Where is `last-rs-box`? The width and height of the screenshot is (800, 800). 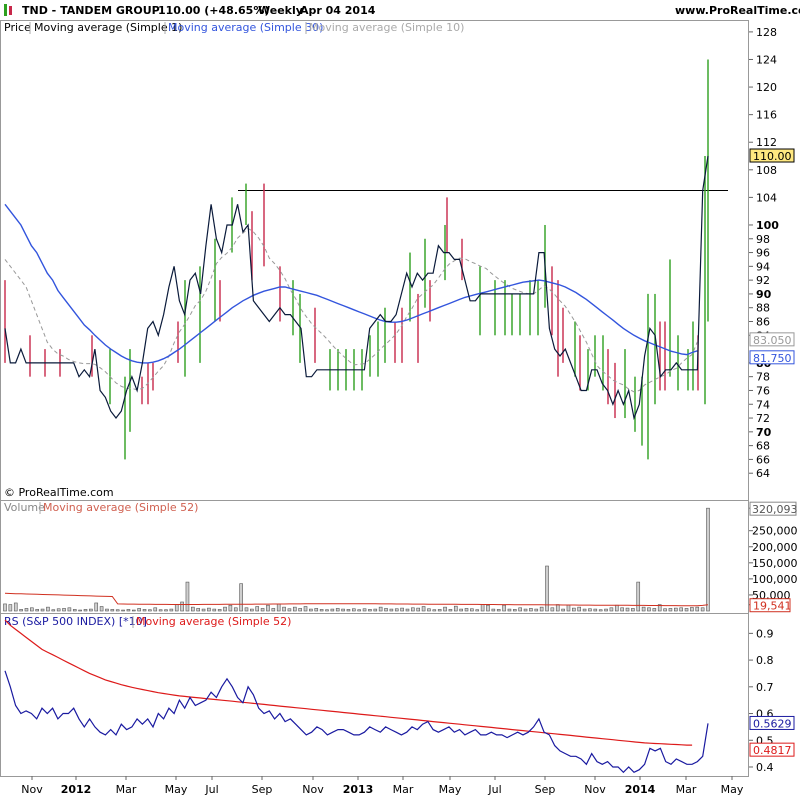 last-rs-box is located at coordinates (772, 722).